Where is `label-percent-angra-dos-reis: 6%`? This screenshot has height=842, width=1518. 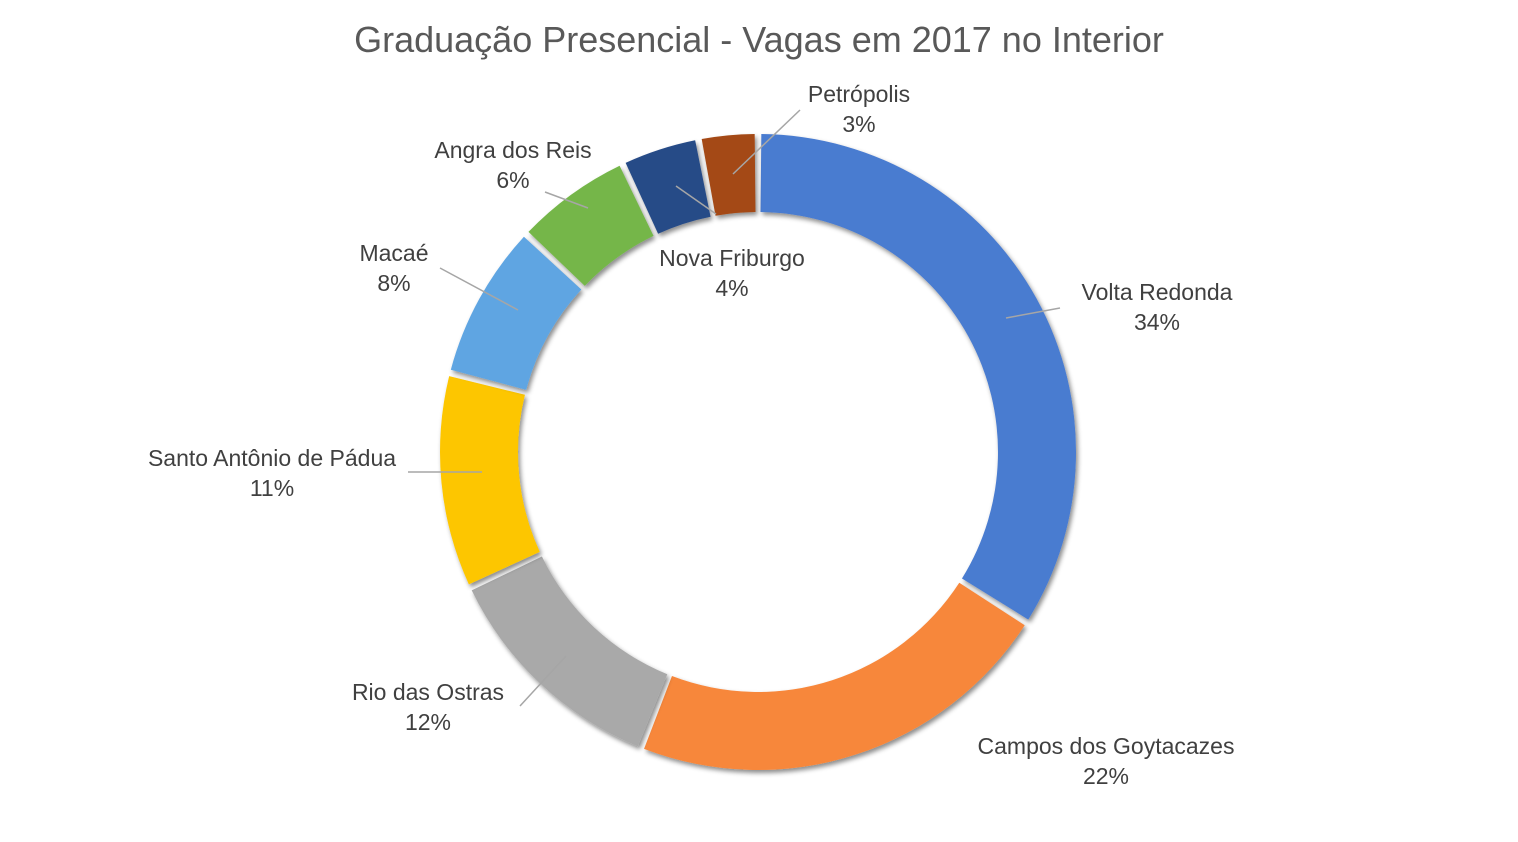 label-percent-angra-dos-reis: 6% is located at coordinates (512, 180).